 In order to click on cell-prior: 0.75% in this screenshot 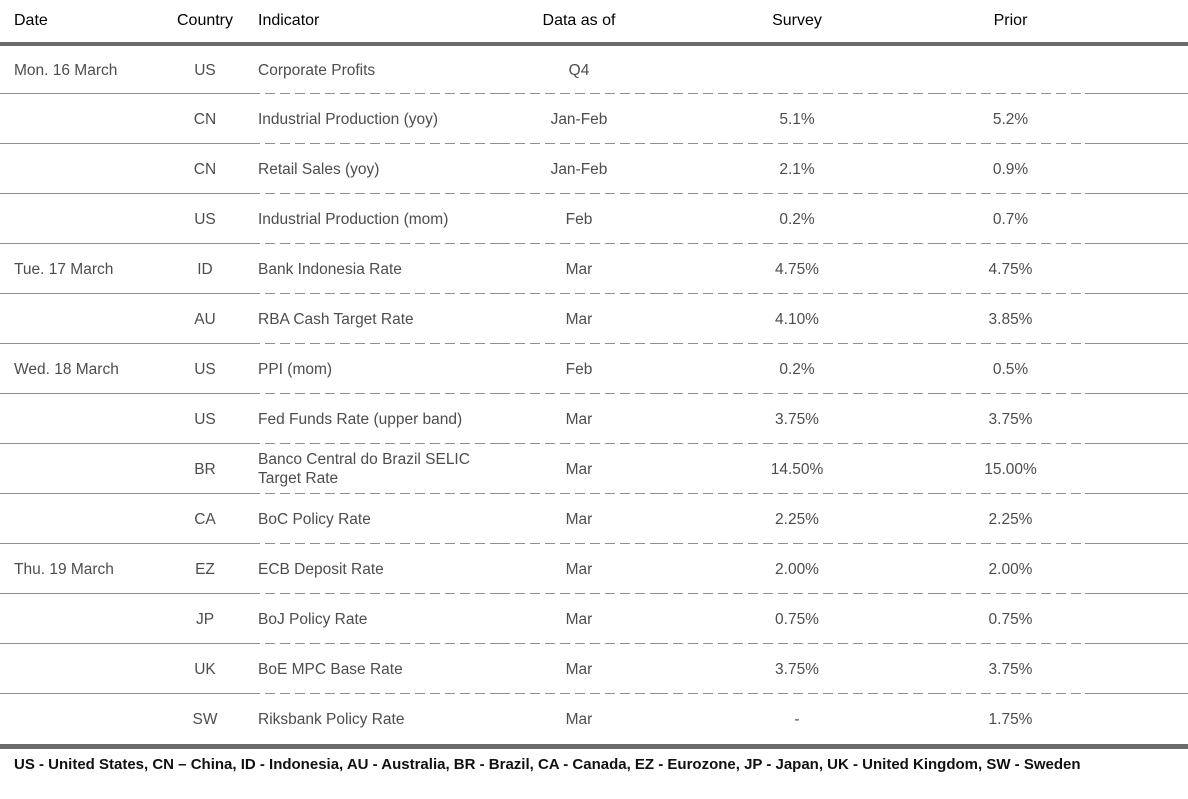, I will do `click(1010, 619)`.